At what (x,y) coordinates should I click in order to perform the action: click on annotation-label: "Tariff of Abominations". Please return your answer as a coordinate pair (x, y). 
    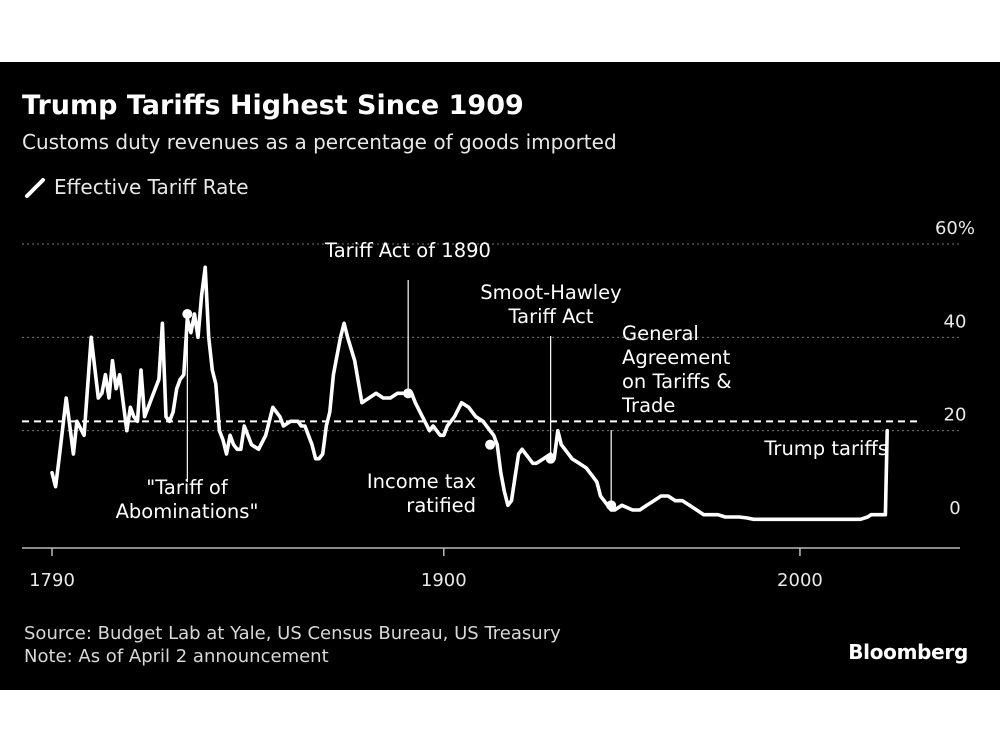
    Looking at the image, I should click on (187, 499).